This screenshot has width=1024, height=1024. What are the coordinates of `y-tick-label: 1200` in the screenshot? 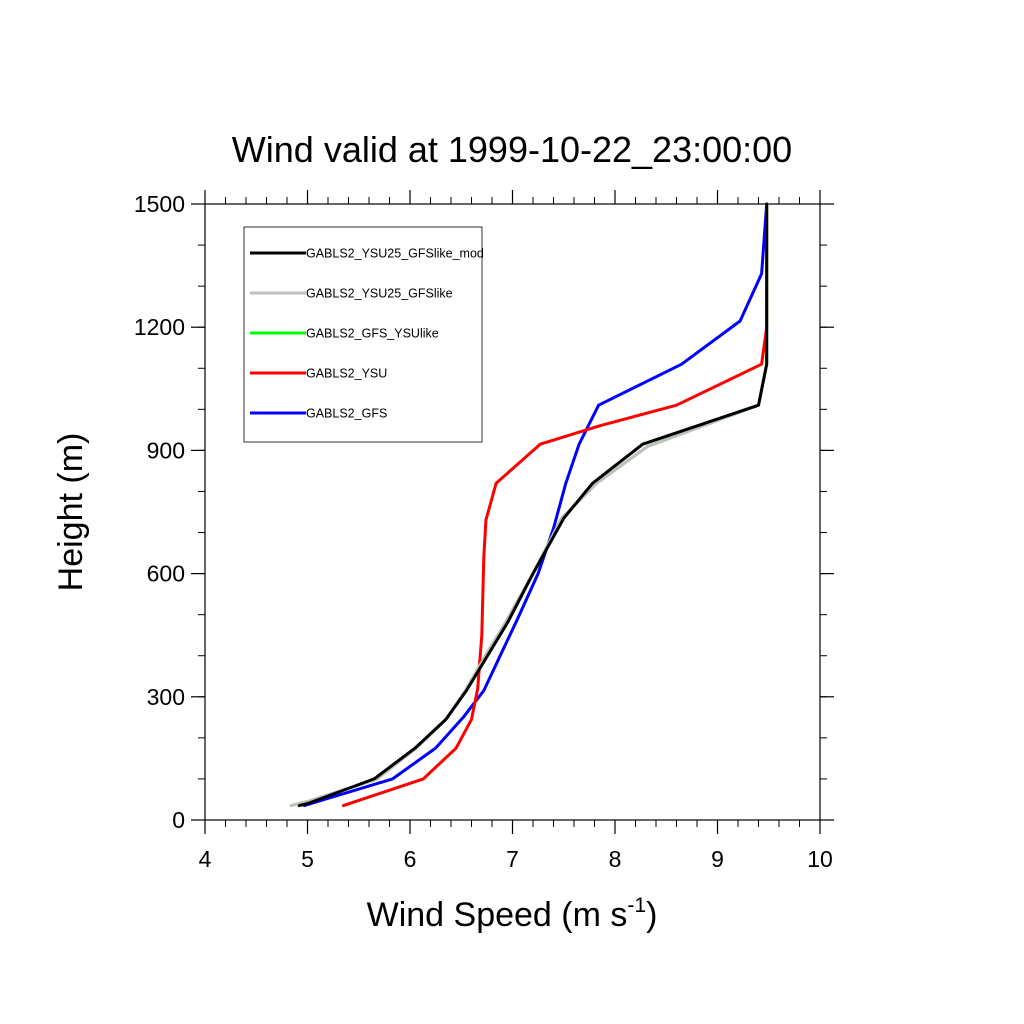 It's located at (159, 327).